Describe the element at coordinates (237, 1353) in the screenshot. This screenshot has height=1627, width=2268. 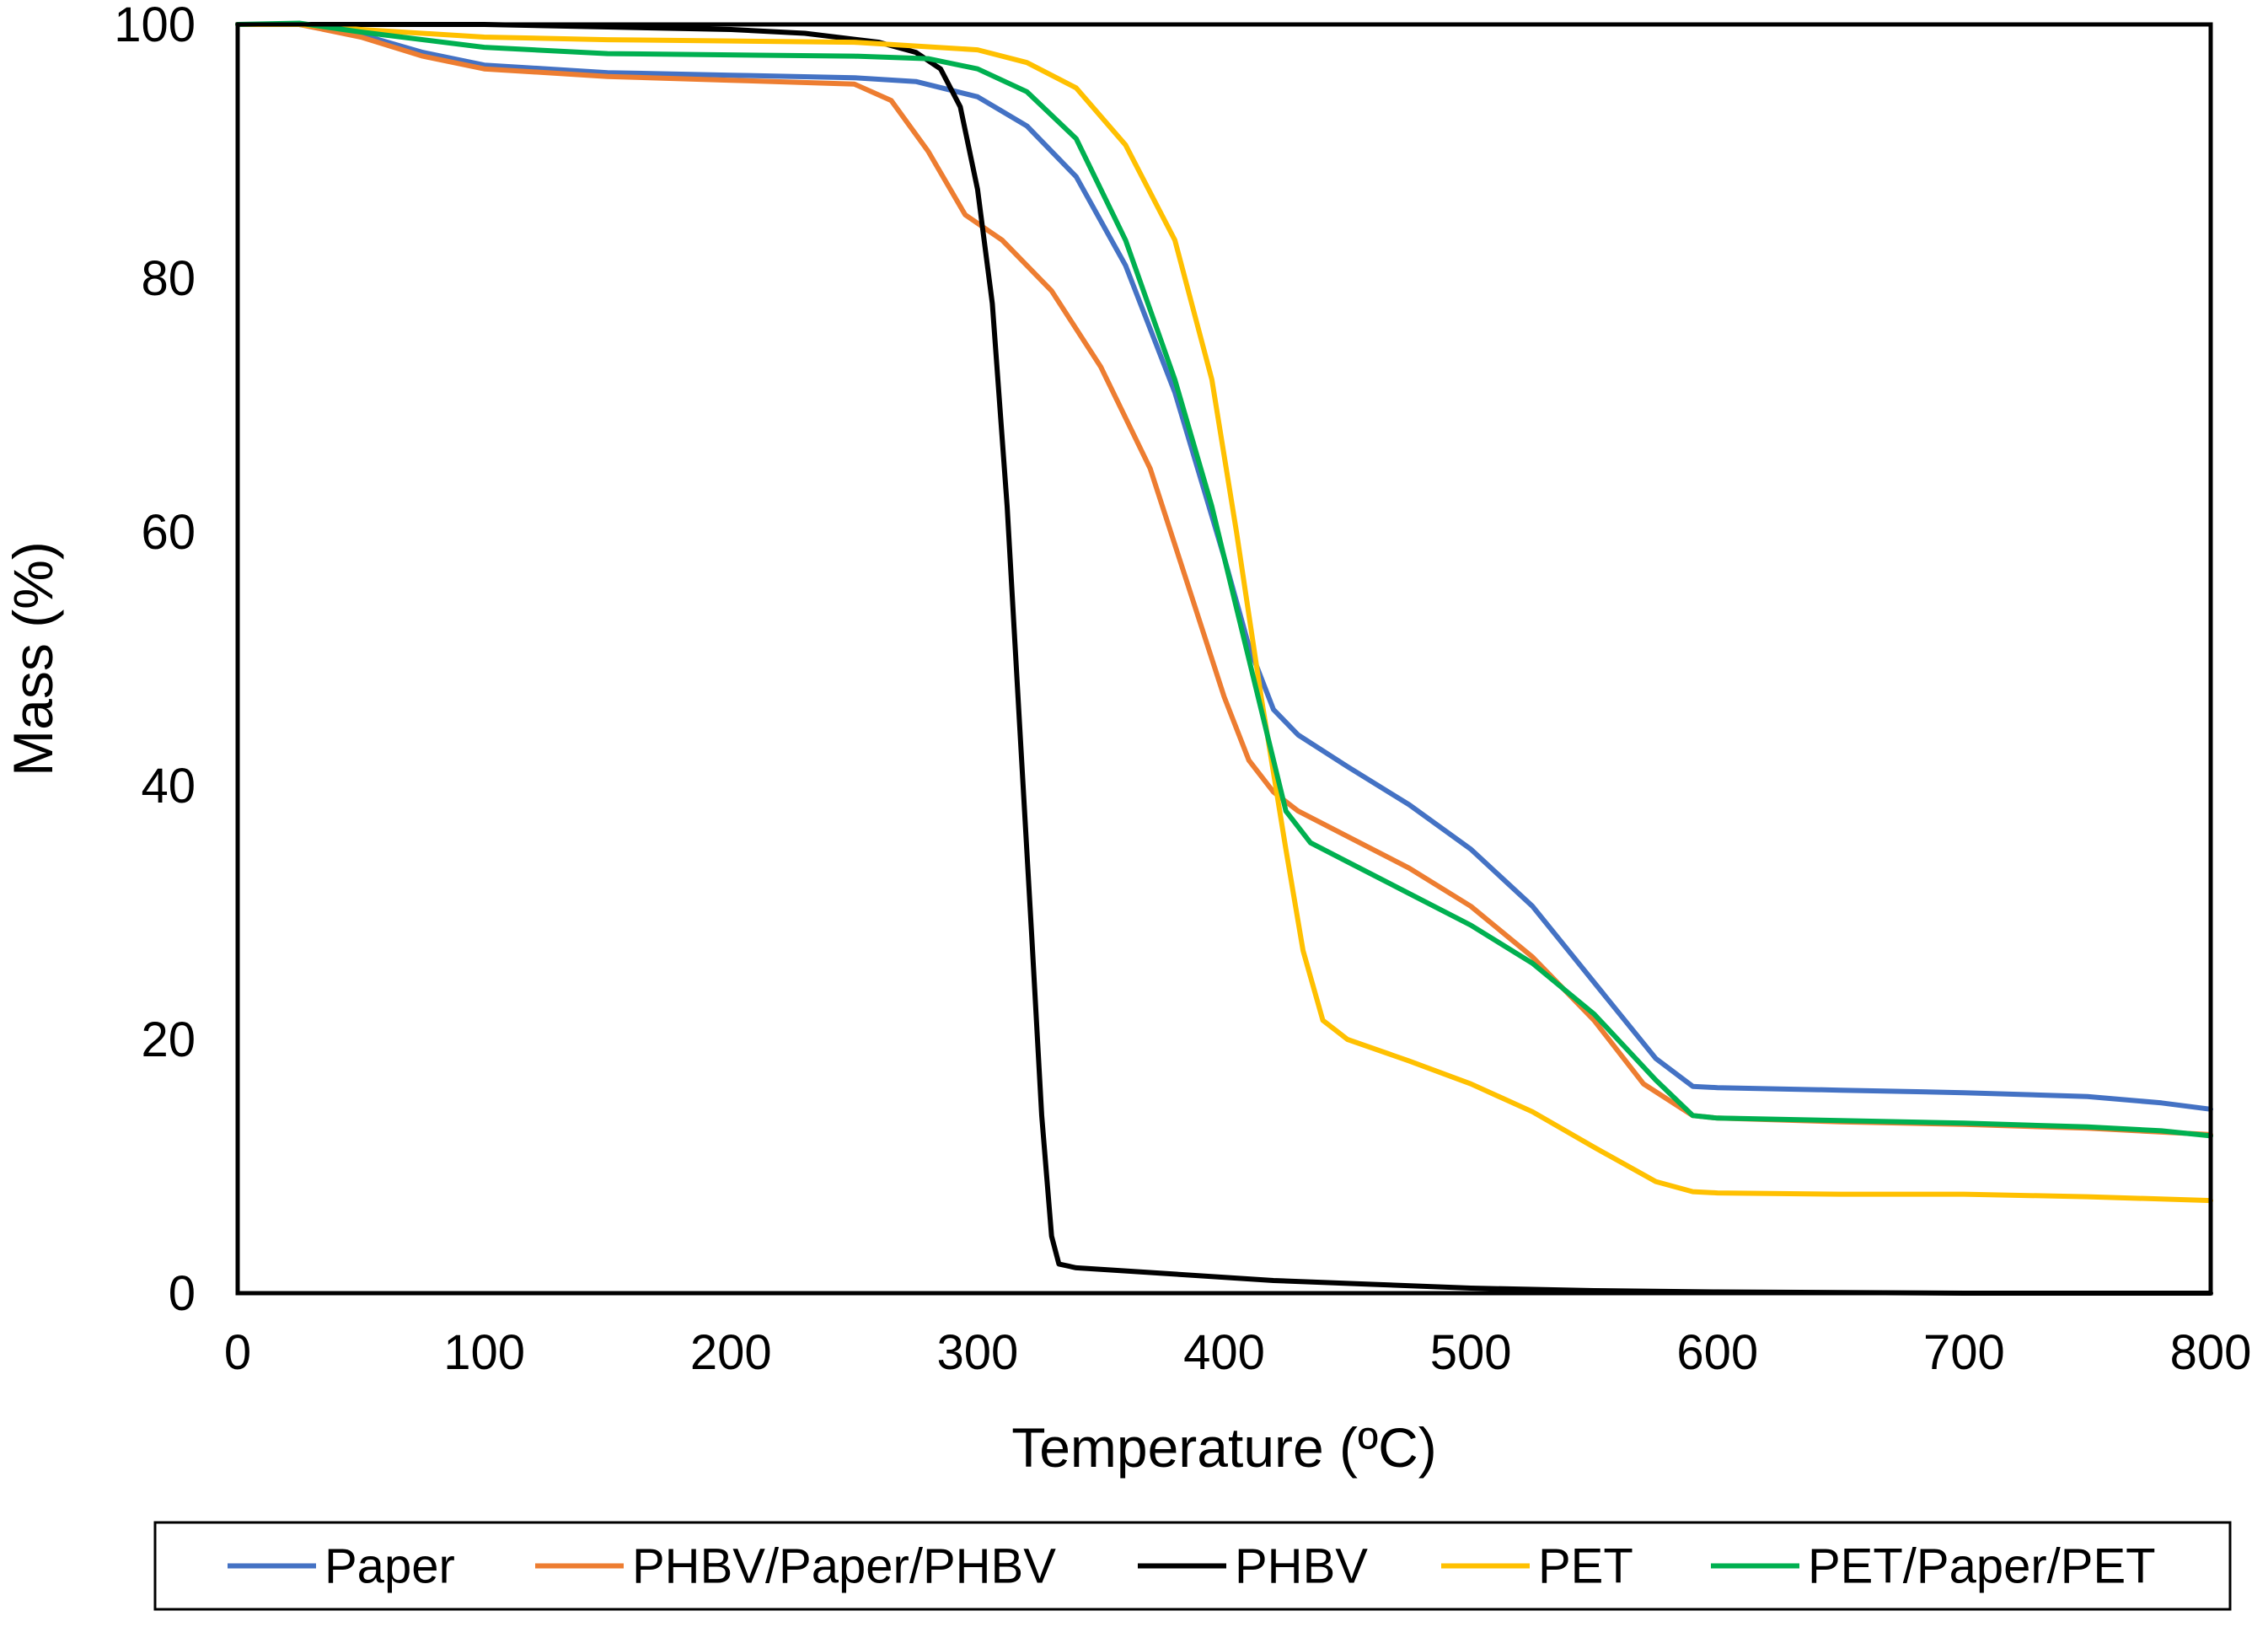
I see `x-tick-label: 0` at that location.